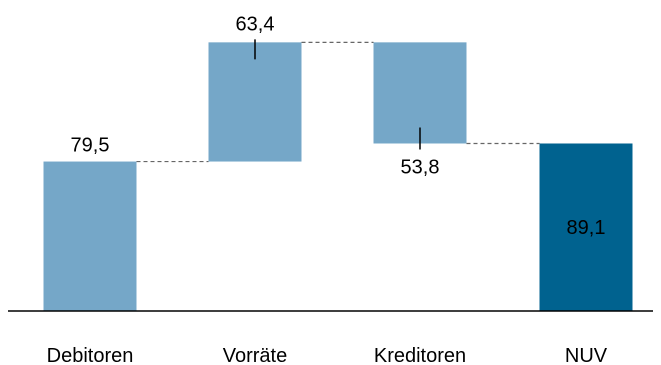  Describe the element at coordinates (90, 355) in the screenshot. I see `category-label-debitoren: Debitoren` at that location.